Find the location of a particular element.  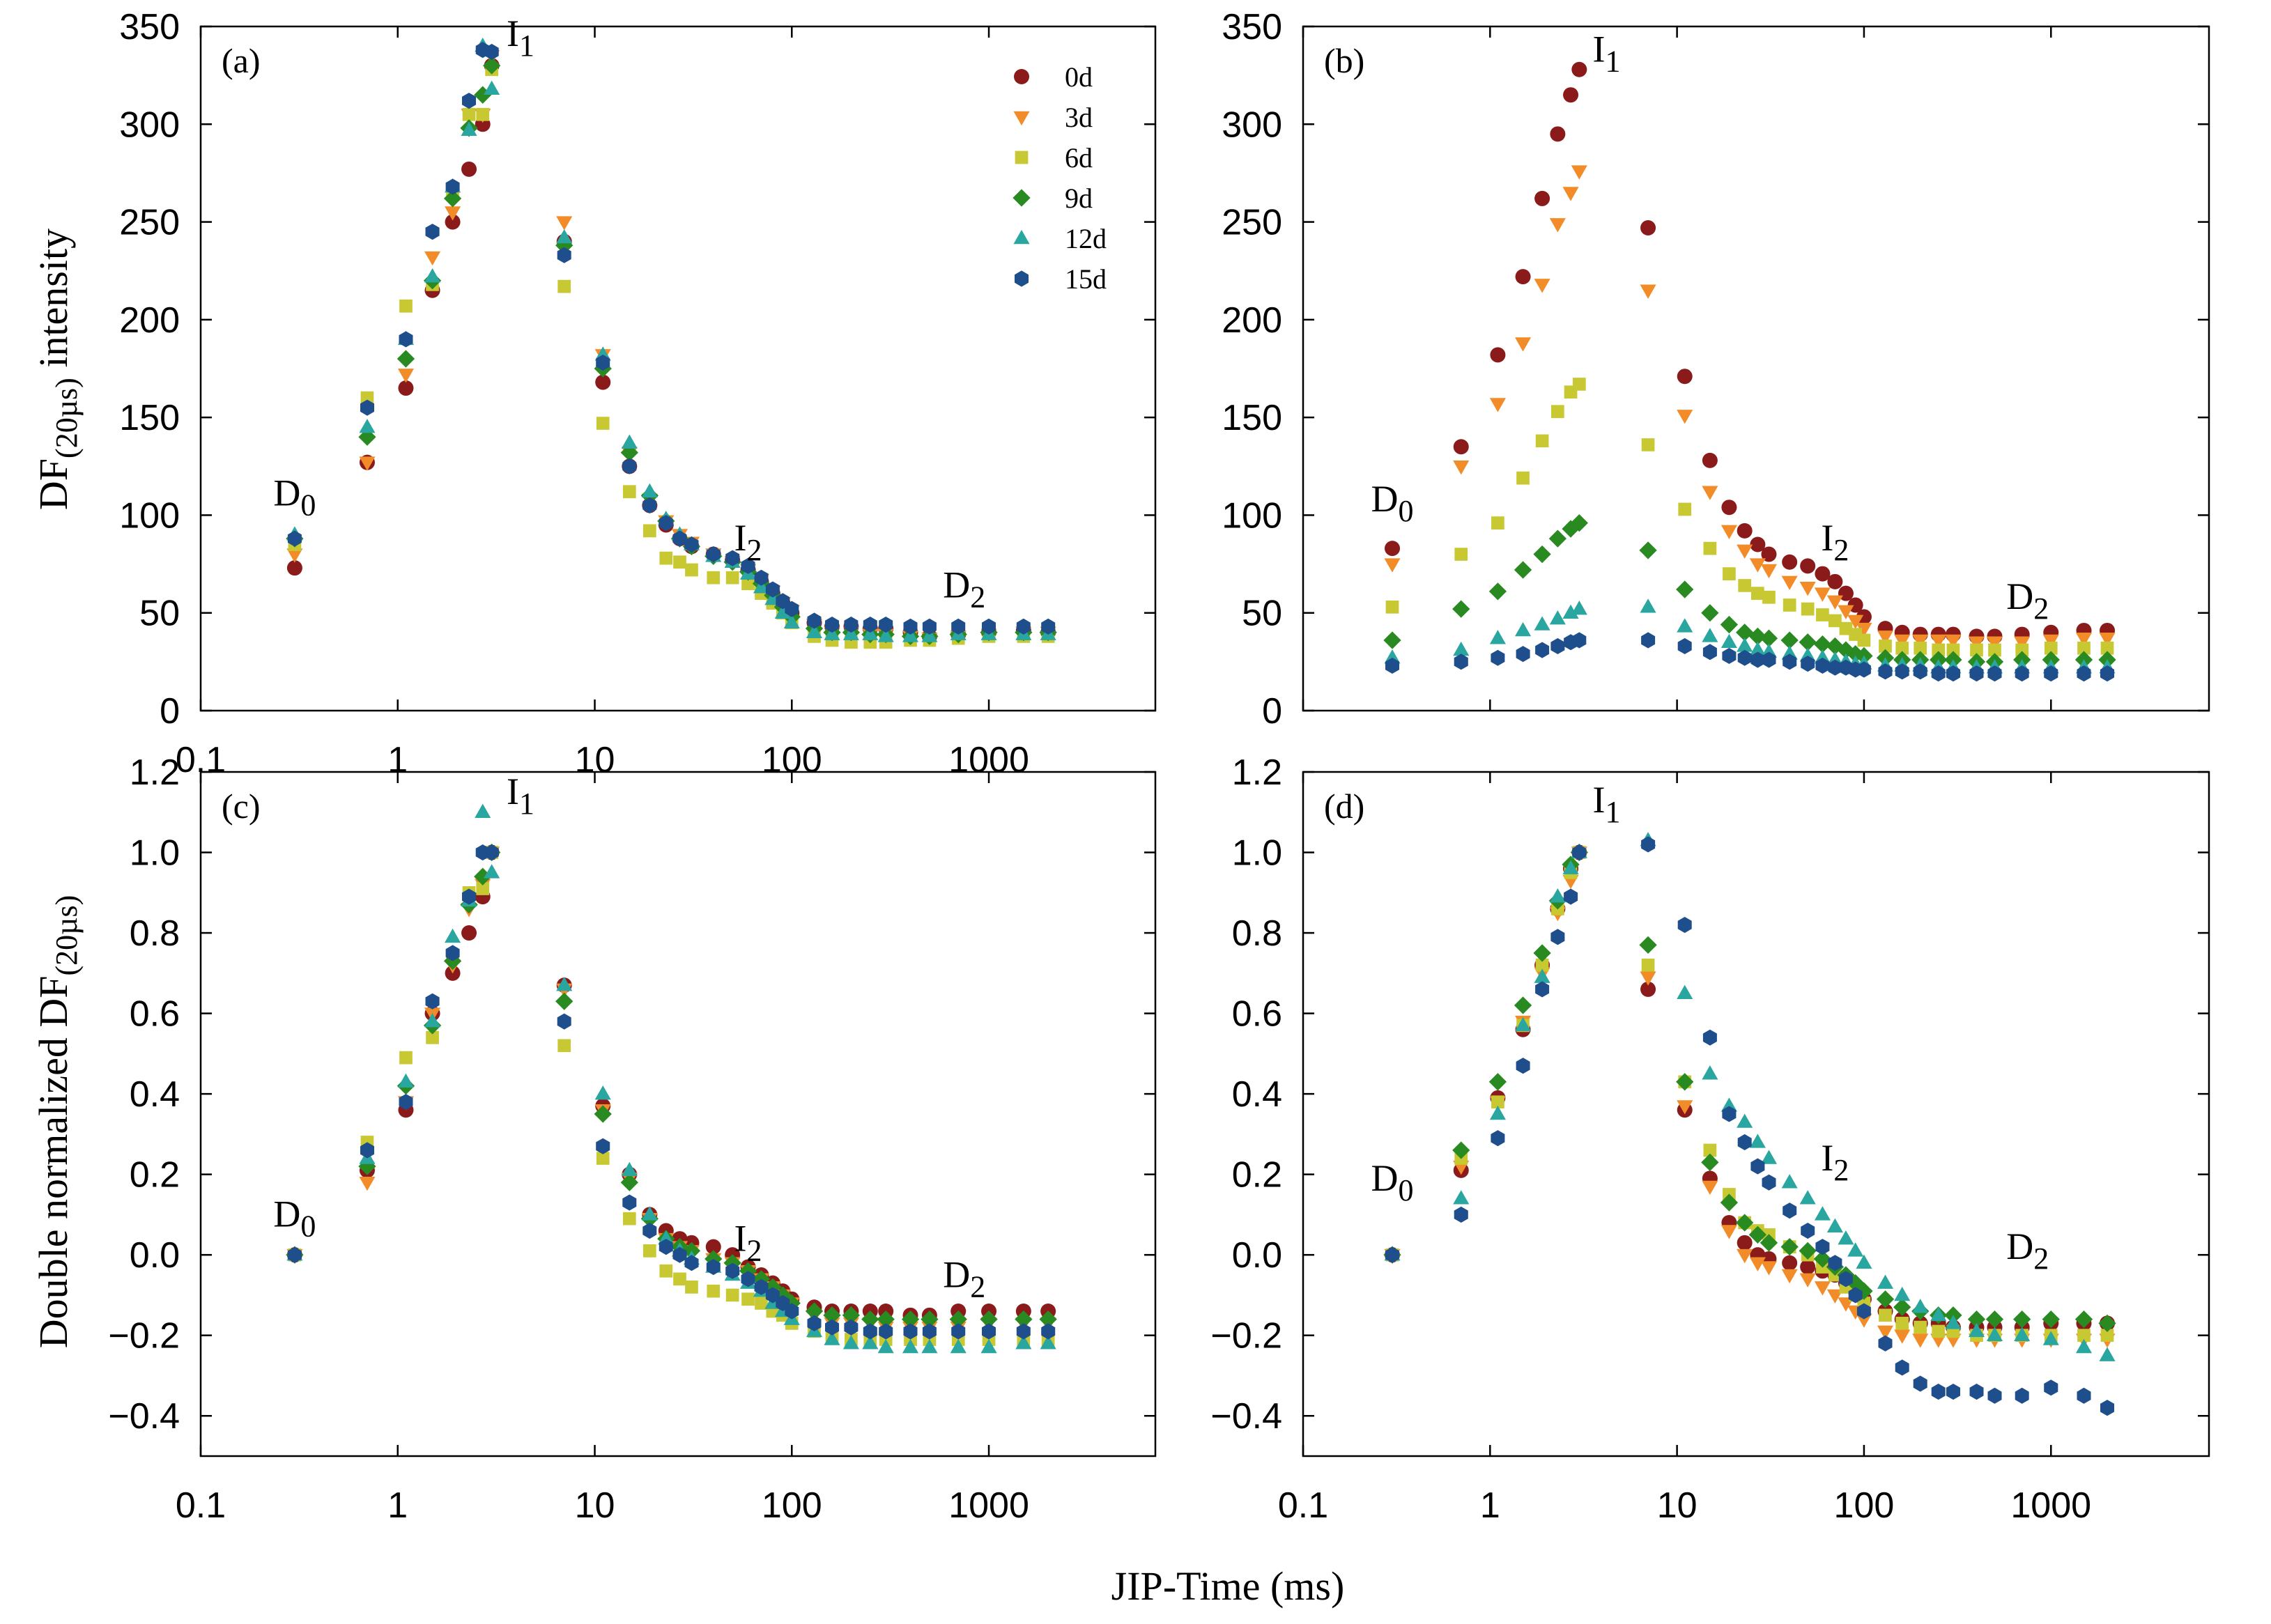

legend-marker-15d is located at coordinates (1022, 278).